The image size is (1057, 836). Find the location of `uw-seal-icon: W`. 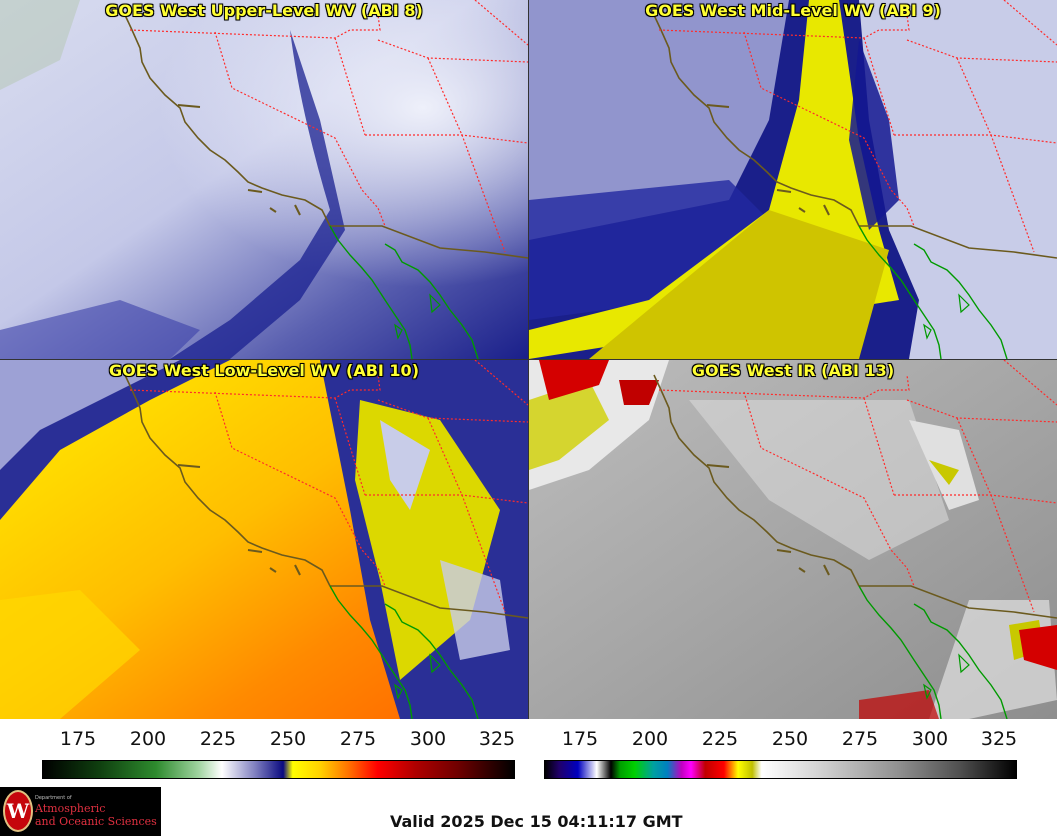

uw-seal-icon: W is located at coordinates (18, 811).